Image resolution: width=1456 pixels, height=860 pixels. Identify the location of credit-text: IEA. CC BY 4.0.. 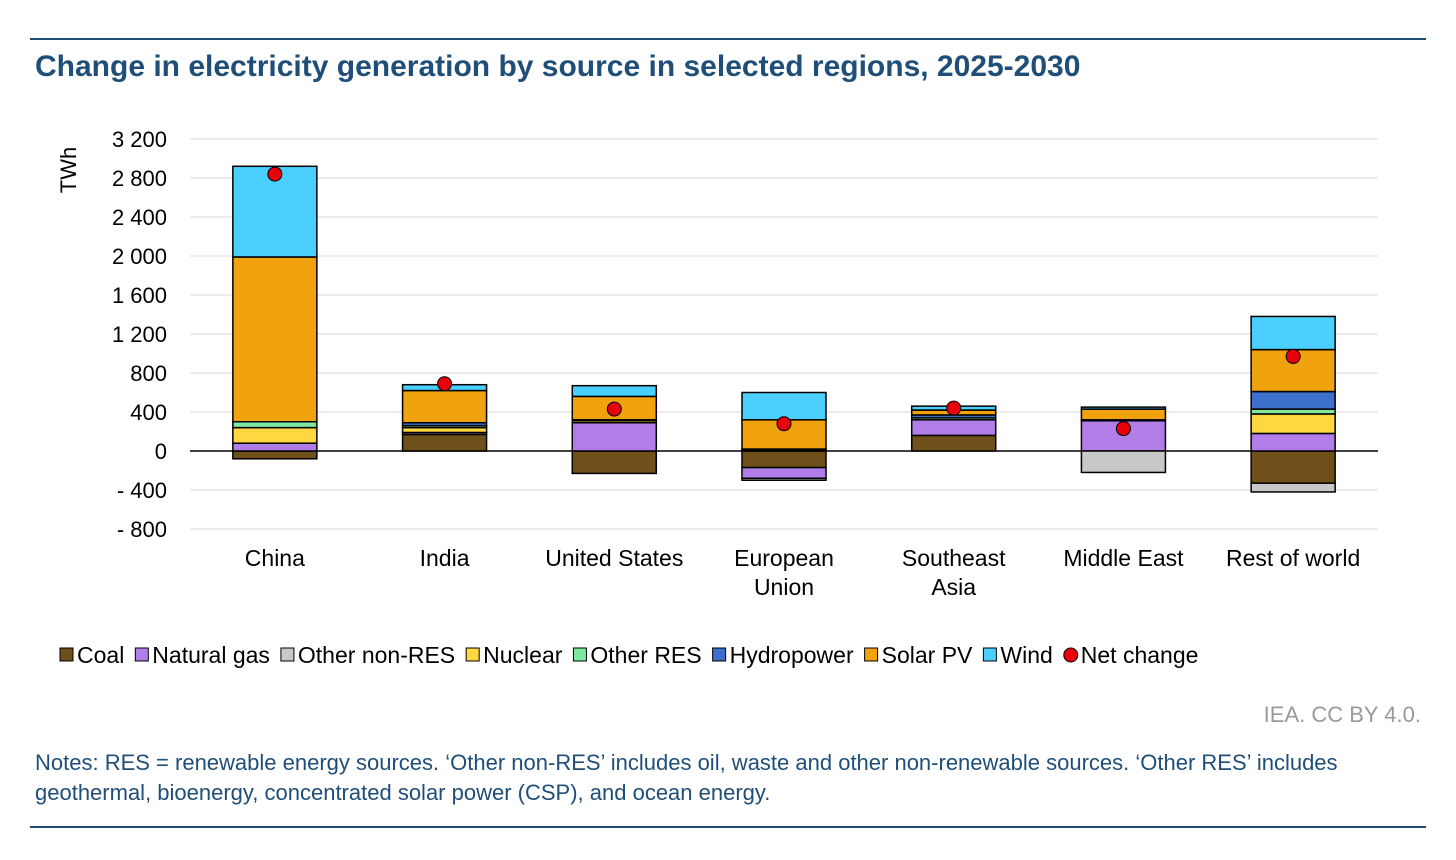
(1342, 714).